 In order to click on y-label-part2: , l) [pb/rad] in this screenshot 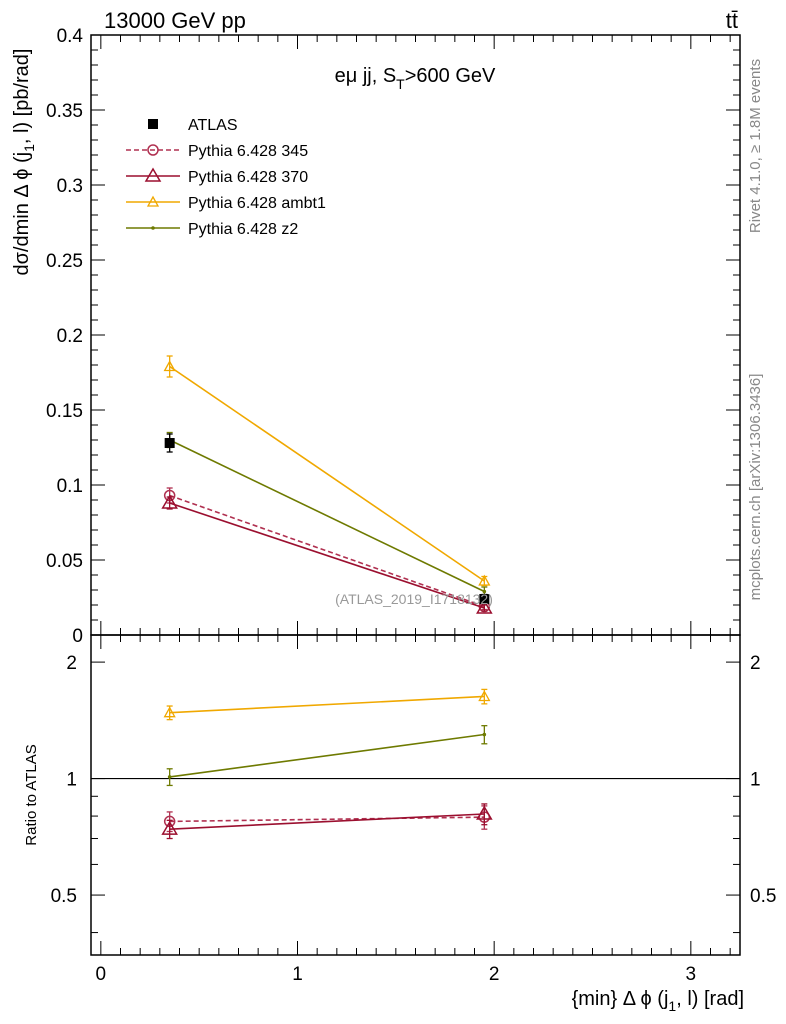, I will do `click(22, 96)`.